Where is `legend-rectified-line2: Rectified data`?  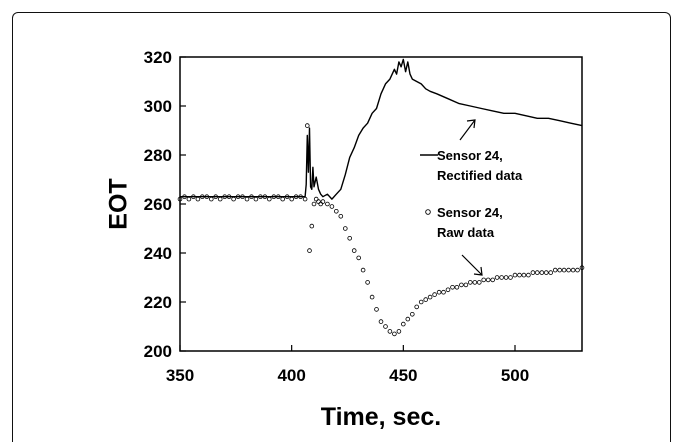 legend-rectified-line2: Rectified data is located at coordinates (480, 175).